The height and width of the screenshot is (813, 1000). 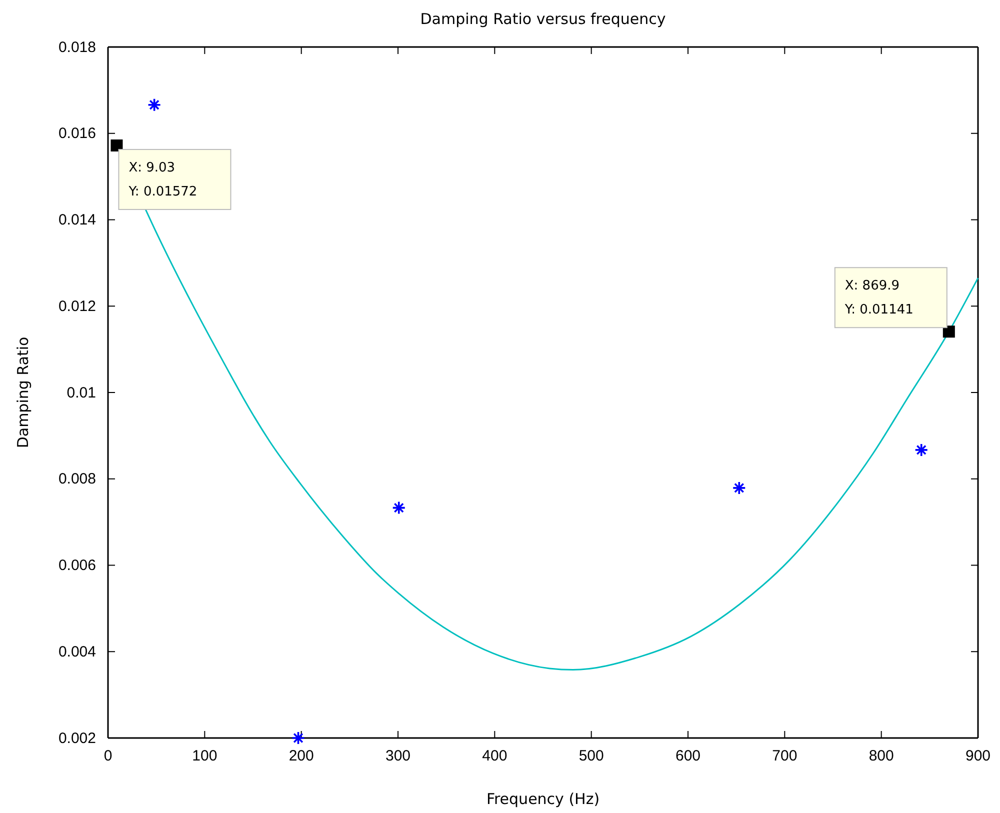 What do you see at coordinates (163, 180) in the screenshot?
I see `annotation: X: 9.03 Y: 0.01572` at bounding box center [163, 180].